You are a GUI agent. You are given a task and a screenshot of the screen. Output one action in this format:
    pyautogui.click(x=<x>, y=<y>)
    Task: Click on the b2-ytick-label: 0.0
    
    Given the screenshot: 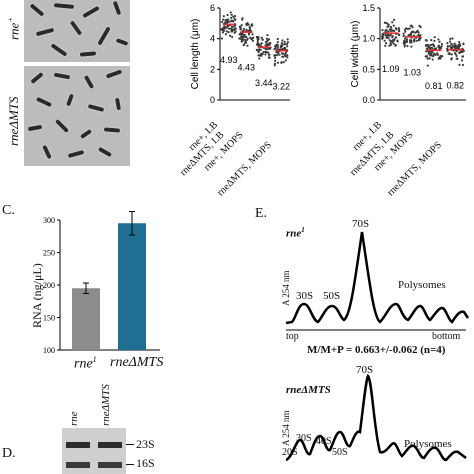 What is the action you would take?
    pyautogui.click(x=368, y=100)
    